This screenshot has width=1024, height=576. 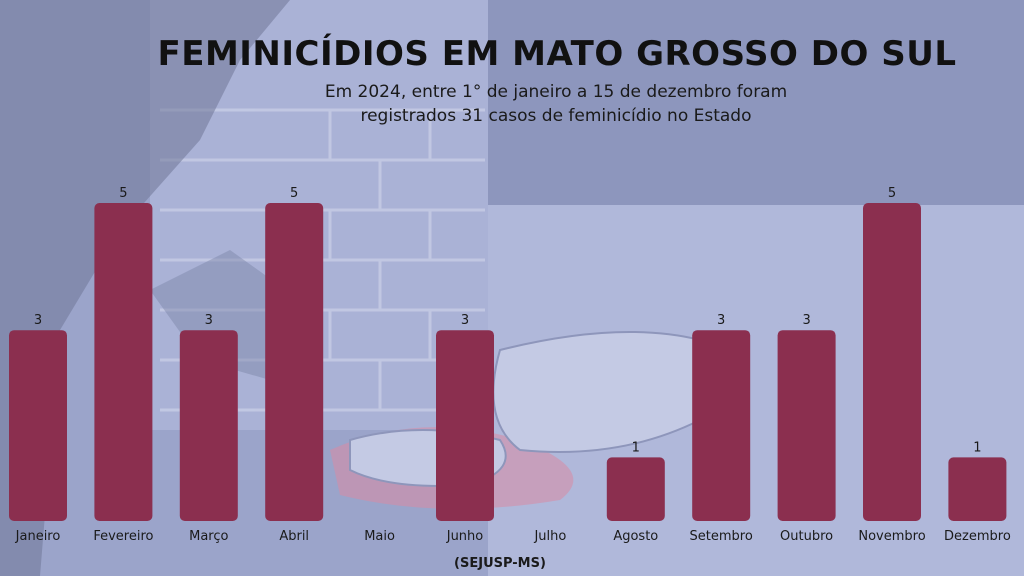 I want to click on x-tick-label-fevereiro: Fevereiro, so click(x=123, y=536).